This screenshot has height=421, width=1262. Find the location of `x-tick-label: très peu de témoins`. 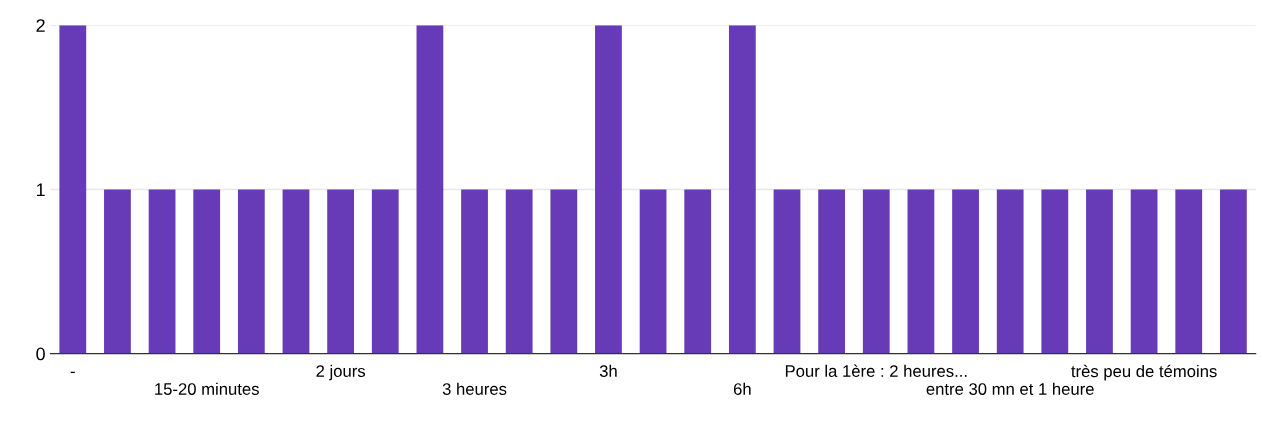

x-tick-label: très peu de témoins is located at coordinates (1144, 372).